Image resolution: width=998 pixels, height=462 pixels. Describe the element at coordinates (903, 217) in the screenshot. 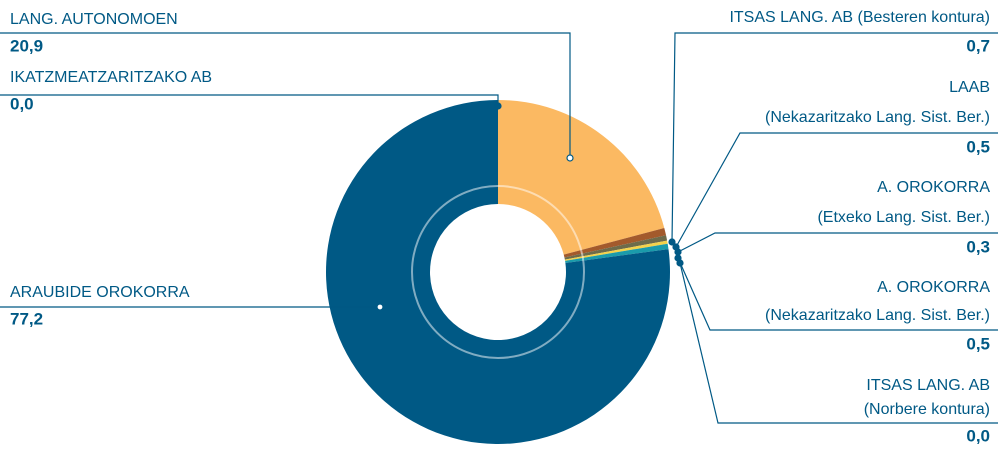

I see `category-label: (Etxeko Lang. Sist. Ber.)` at that location.